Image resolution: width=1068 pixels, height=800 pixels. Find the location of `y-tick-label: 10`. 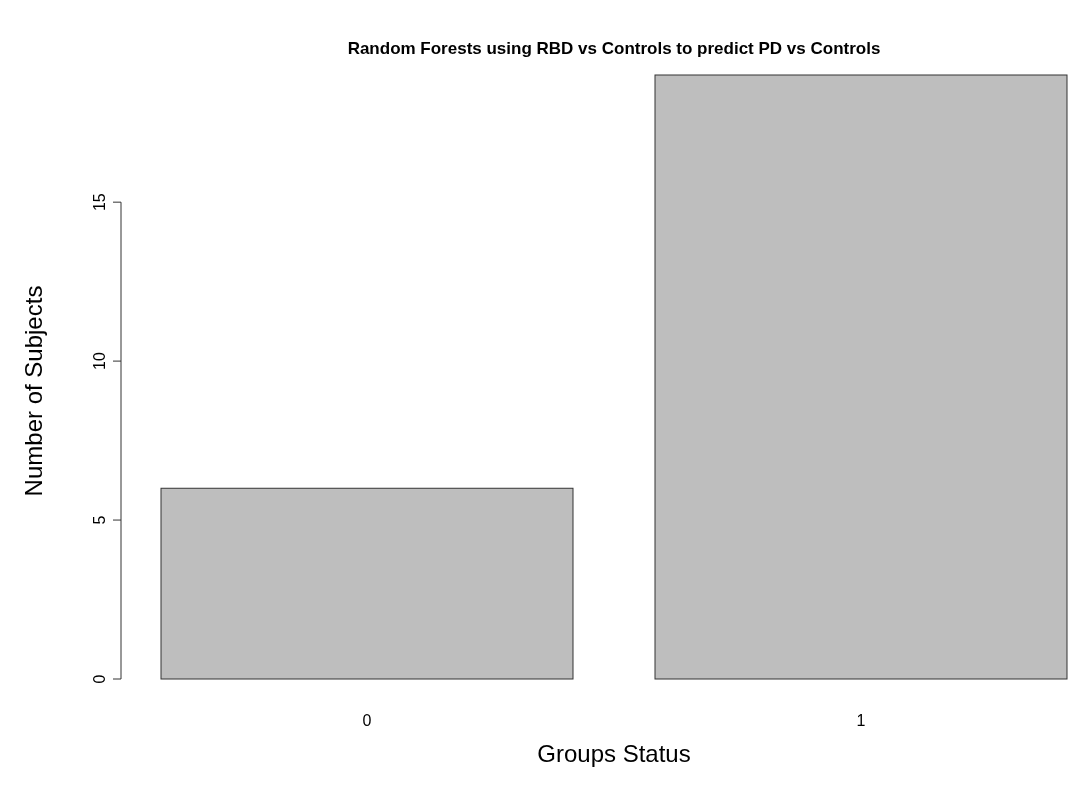

y-tick-label: 10 is located at coordinates (99, 361).